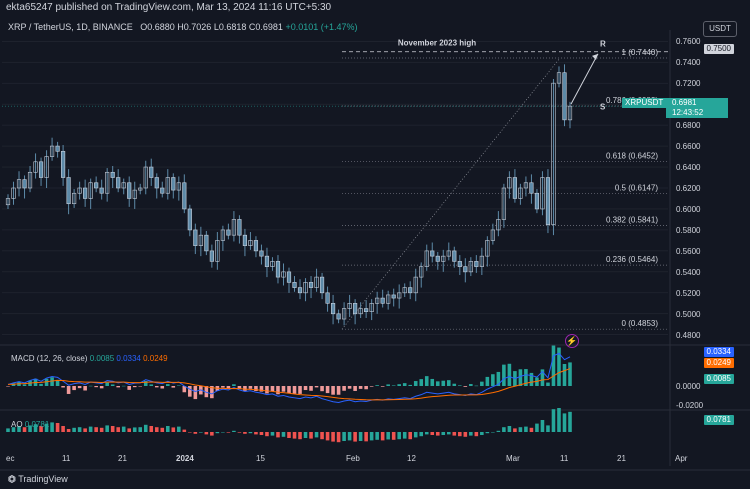 The width and height of the screenshot is (750, 489). Describe the element at coordinates (632, 259) in the screenshot. I see `fib-label: 0.236 (0.5464)` at that location.